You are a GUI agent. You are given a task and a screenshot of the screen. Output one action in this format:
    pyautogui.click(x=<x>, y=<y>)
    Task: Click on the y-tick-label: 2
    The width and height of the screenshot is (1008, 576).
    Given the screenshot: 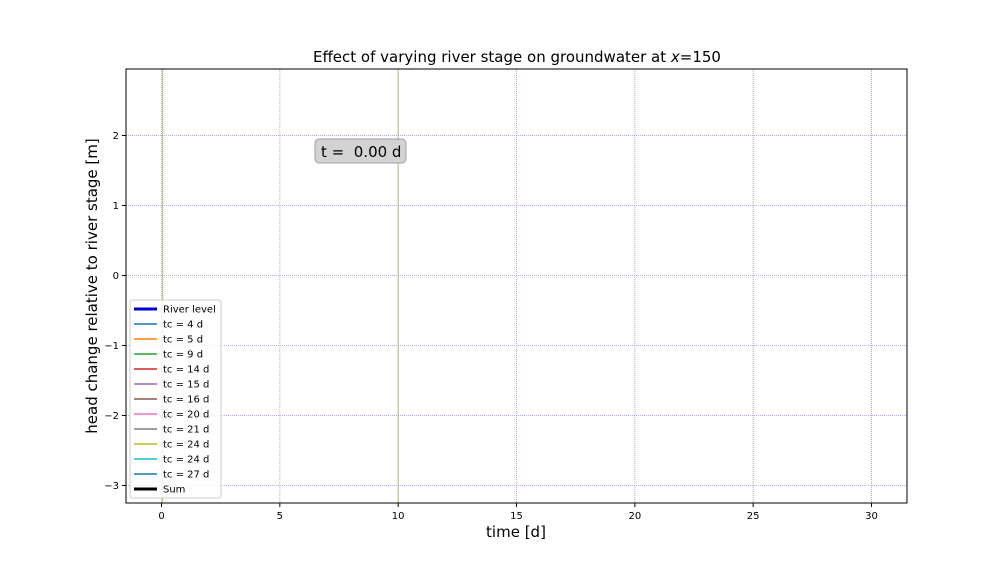 What is the action you would take?
    pyautogui.click(x=116, y=136)
    